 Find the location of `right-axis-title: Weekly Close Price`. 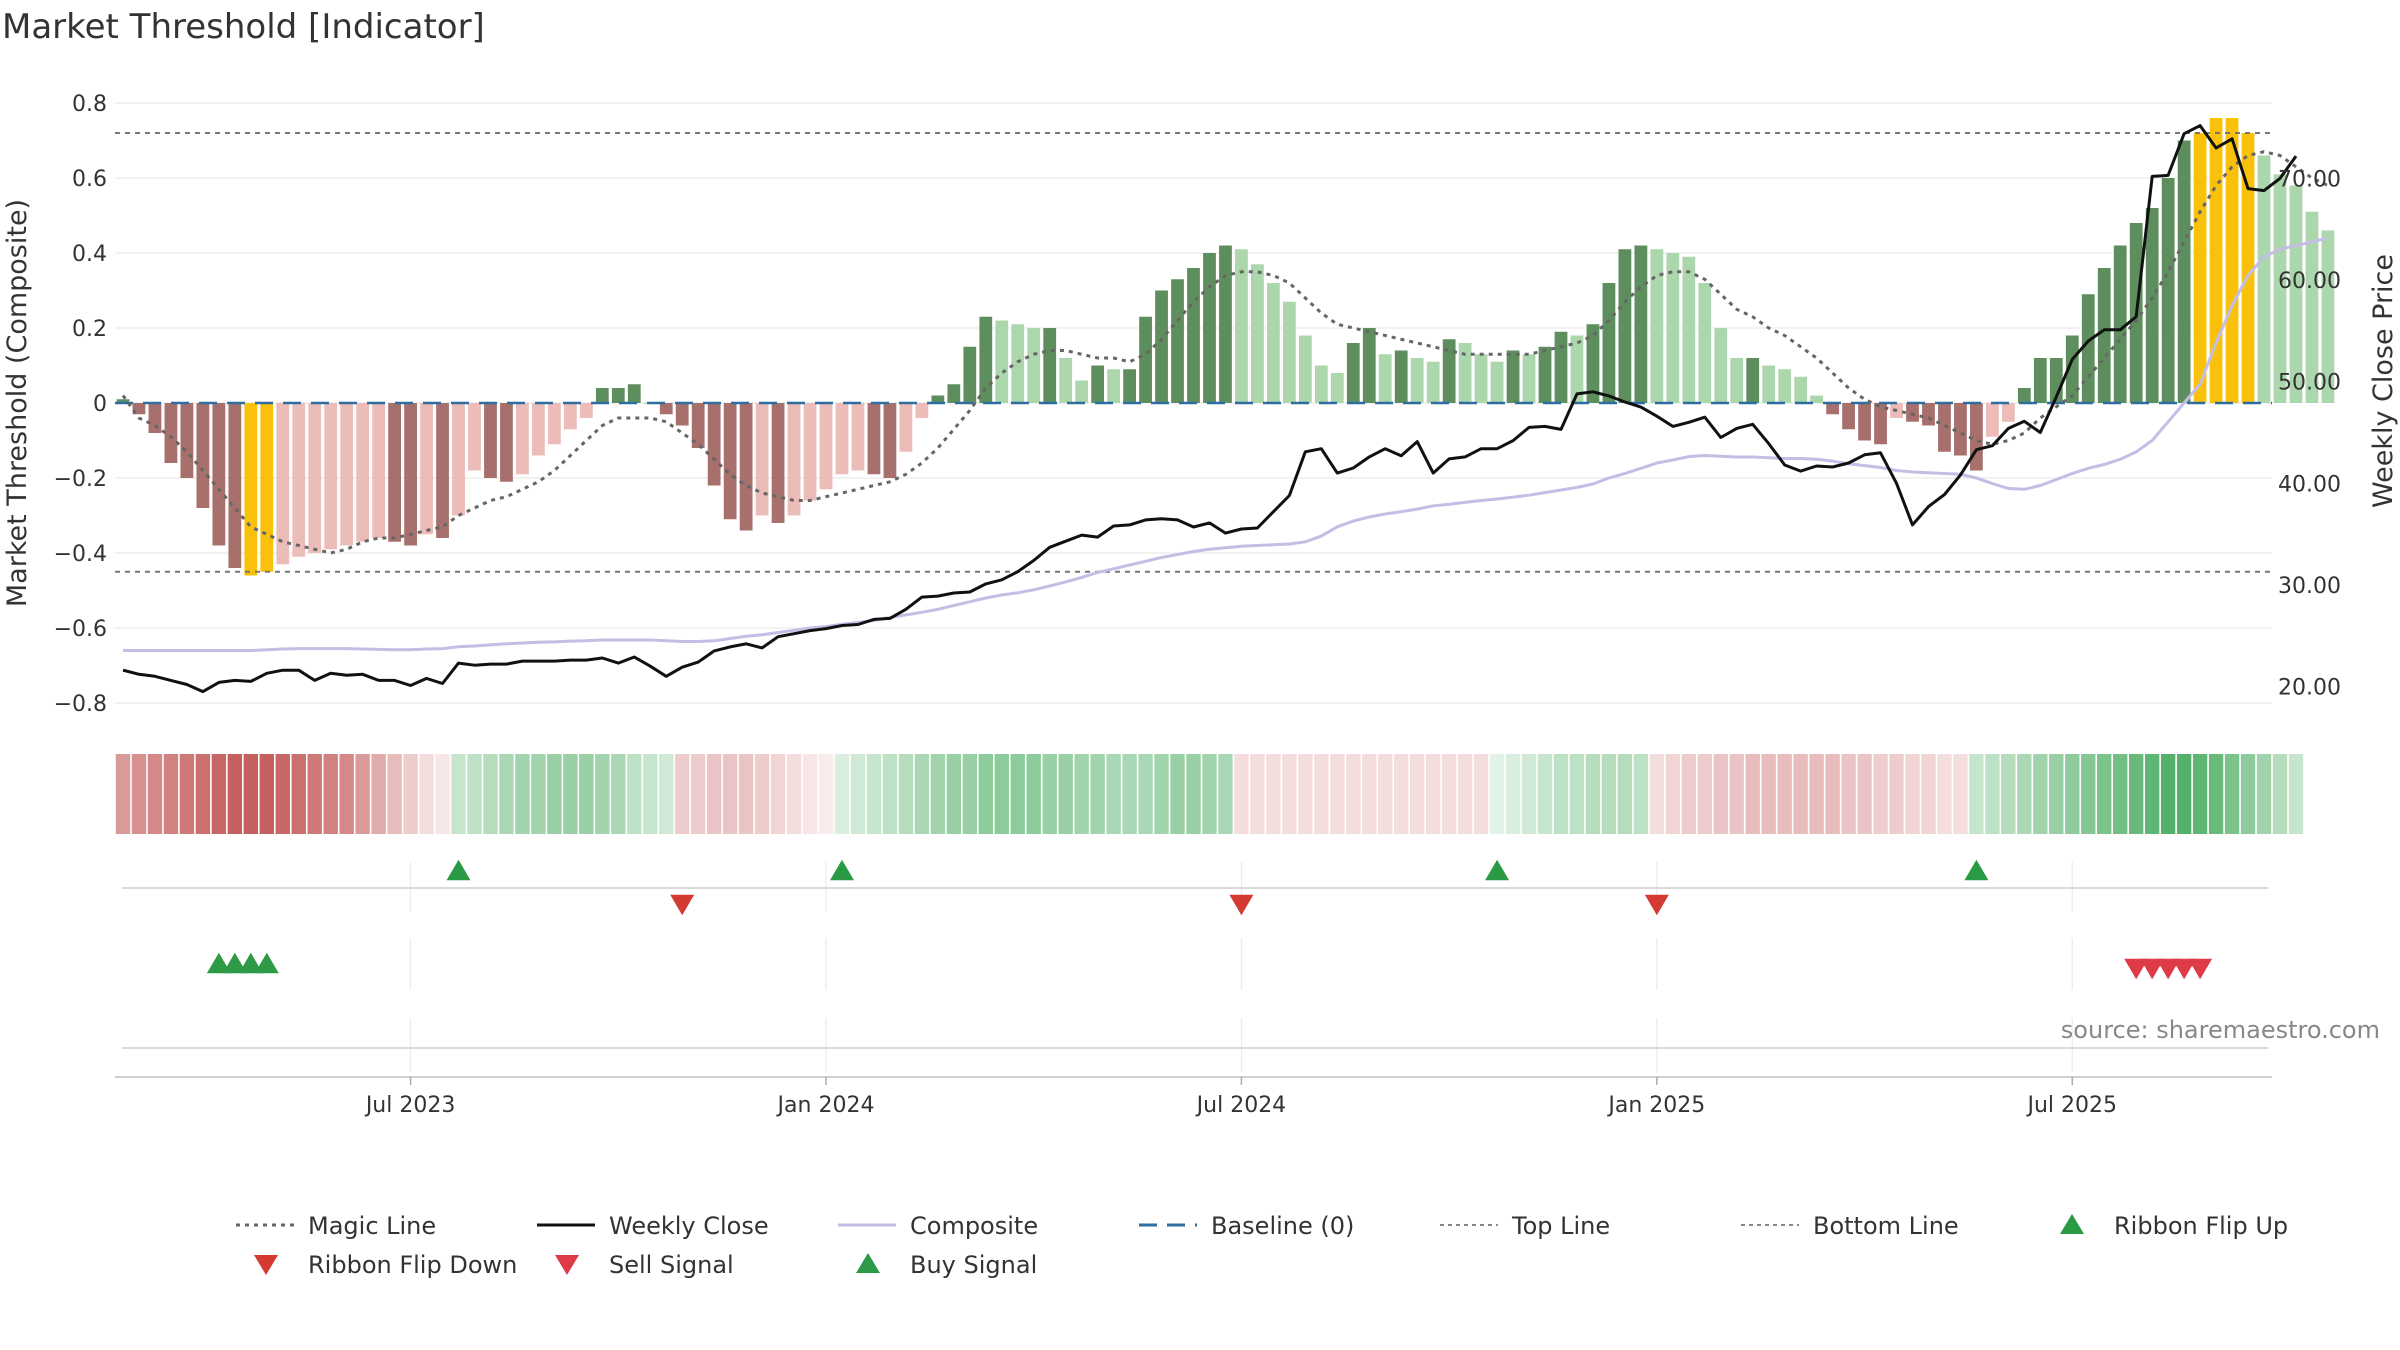

right-axis-title: Weekly Close Price is located at coordinates (2383, 381).